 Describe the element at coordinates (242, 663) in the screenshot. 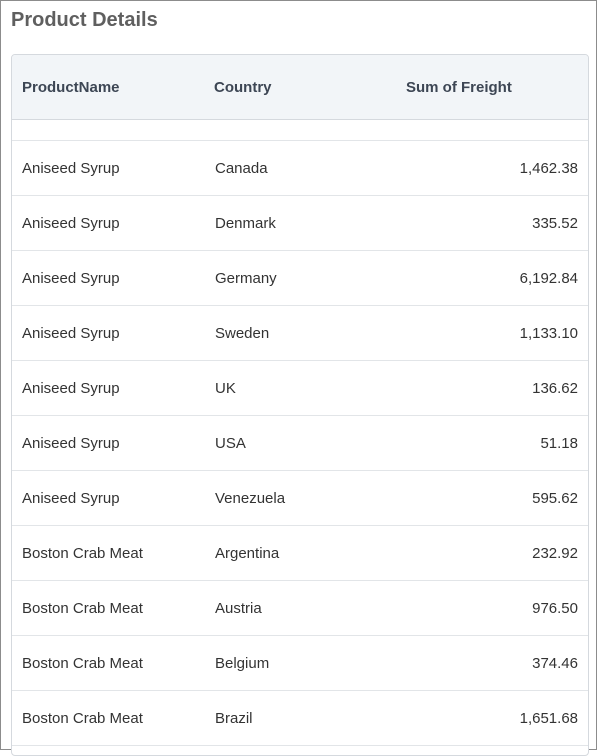

I see `cell-country: Belgium` at that location.